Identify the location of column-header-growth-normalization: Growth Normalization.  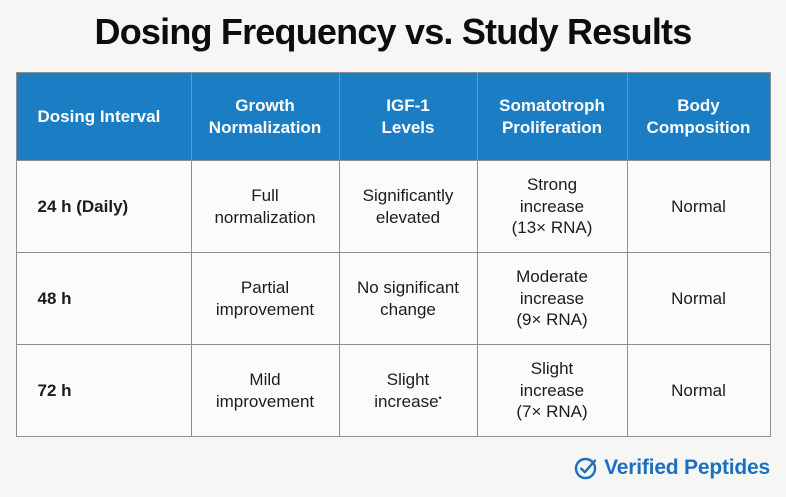
(265, 116).